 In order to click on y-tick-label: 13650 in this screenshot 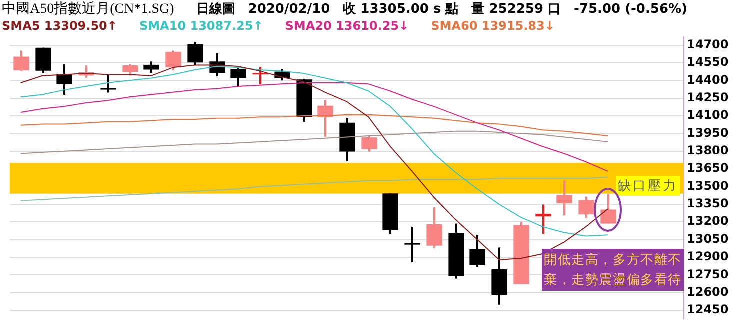, I will do `click(708, 168)`.